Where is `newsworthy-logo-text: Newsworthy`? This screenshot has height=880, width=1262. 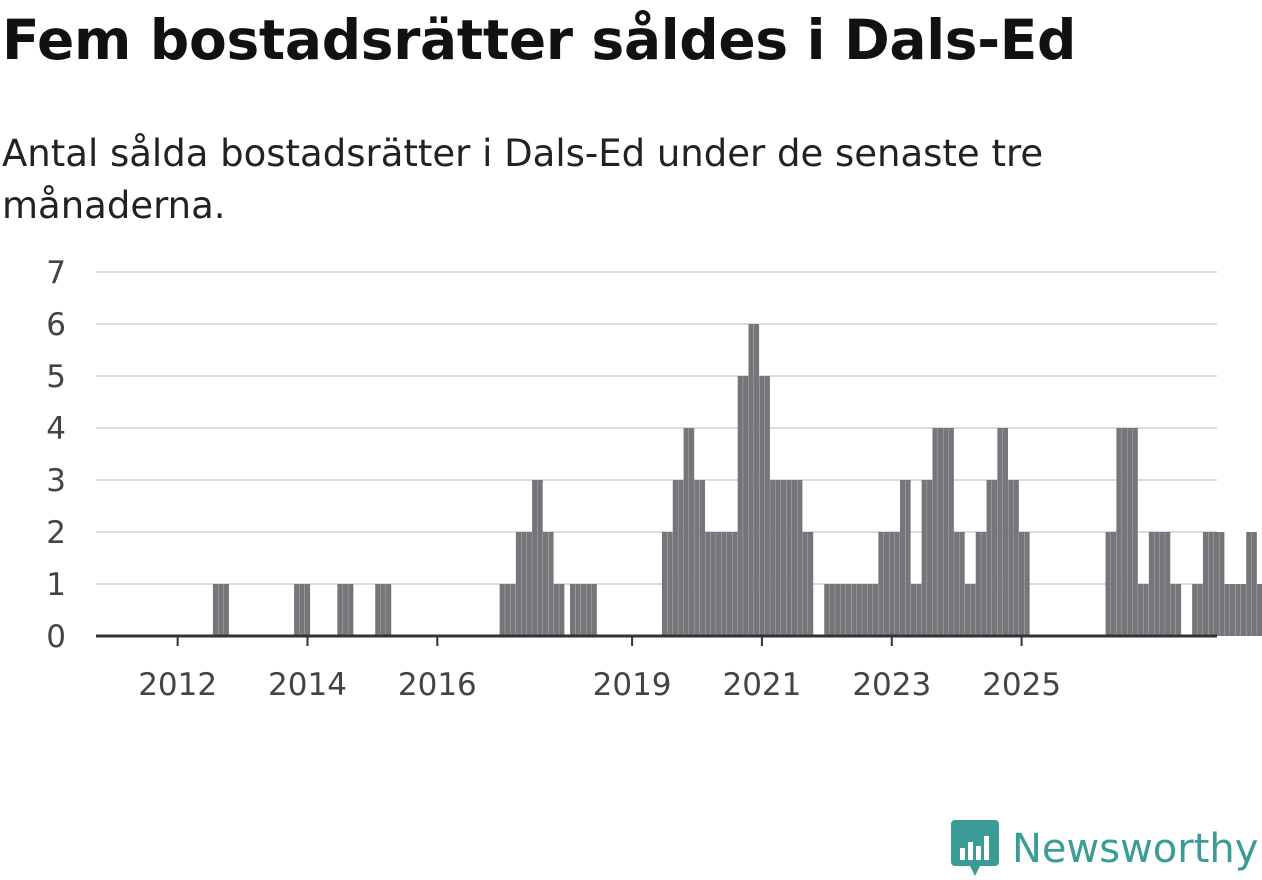 newsworthy-logo-text: Newsworthy is located at coordinates (1135, 849).